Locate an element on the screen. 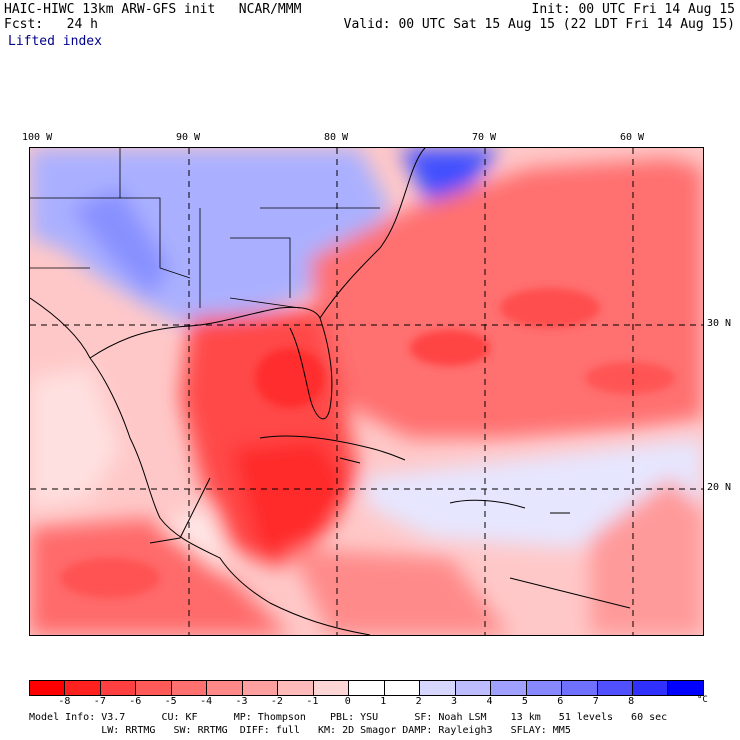 This screenshot has width=740, height=740. colorbar-tick: 7 is located at coordinates (595, 701).